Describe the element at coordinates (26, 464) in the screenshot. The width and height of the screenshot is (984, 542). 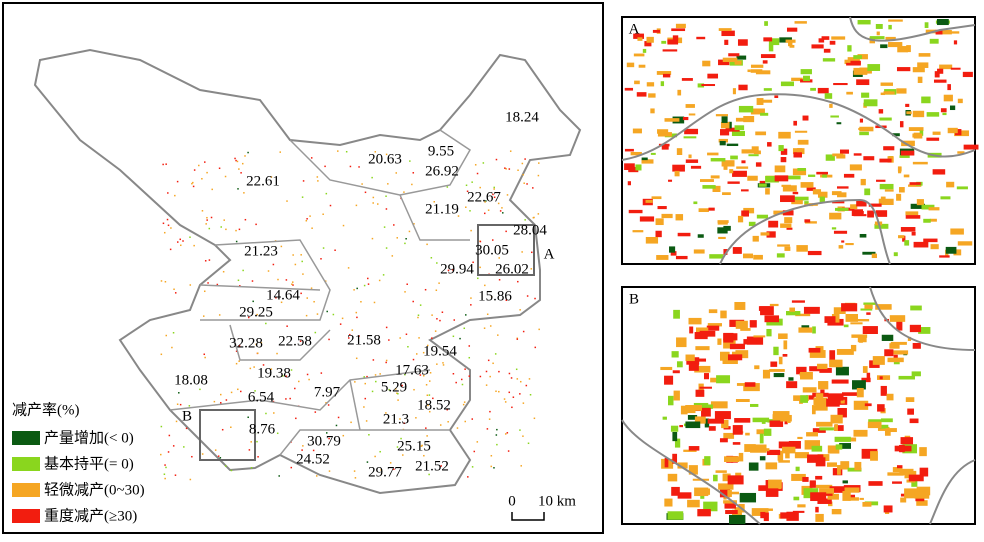
I see `legend-swatch` at that location.